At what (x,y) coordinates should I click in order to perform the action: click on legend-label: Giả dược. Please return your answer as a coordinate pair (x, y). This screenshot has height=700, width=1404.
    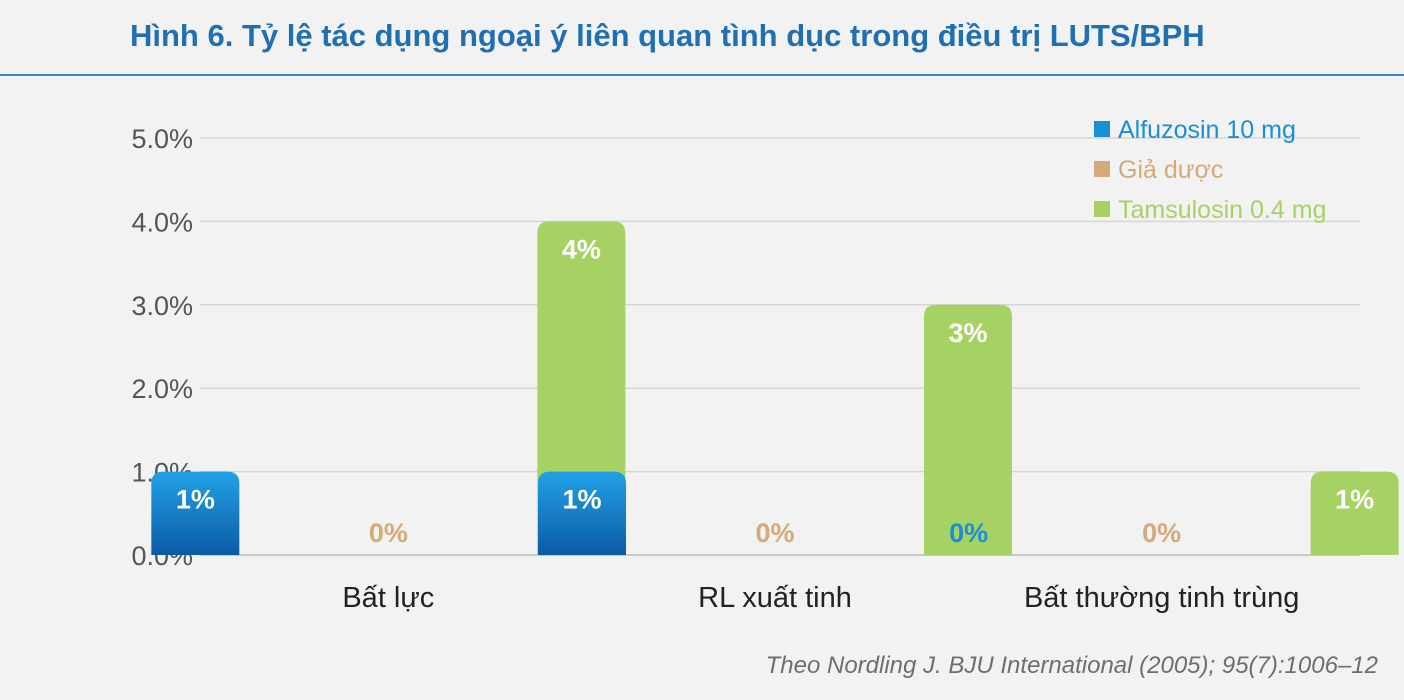
    Looking at the image, I should click on (1170, 170).